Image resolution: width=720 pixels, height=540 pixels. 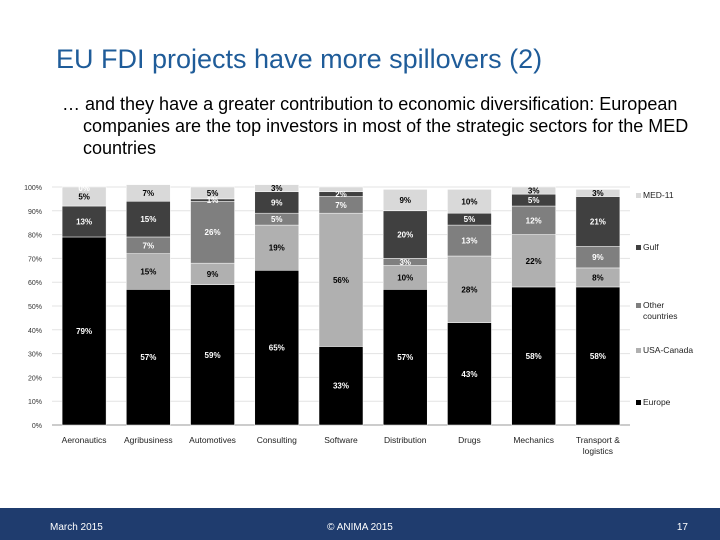 I want to click on data-label: 43%, so click(x=469, y=374).